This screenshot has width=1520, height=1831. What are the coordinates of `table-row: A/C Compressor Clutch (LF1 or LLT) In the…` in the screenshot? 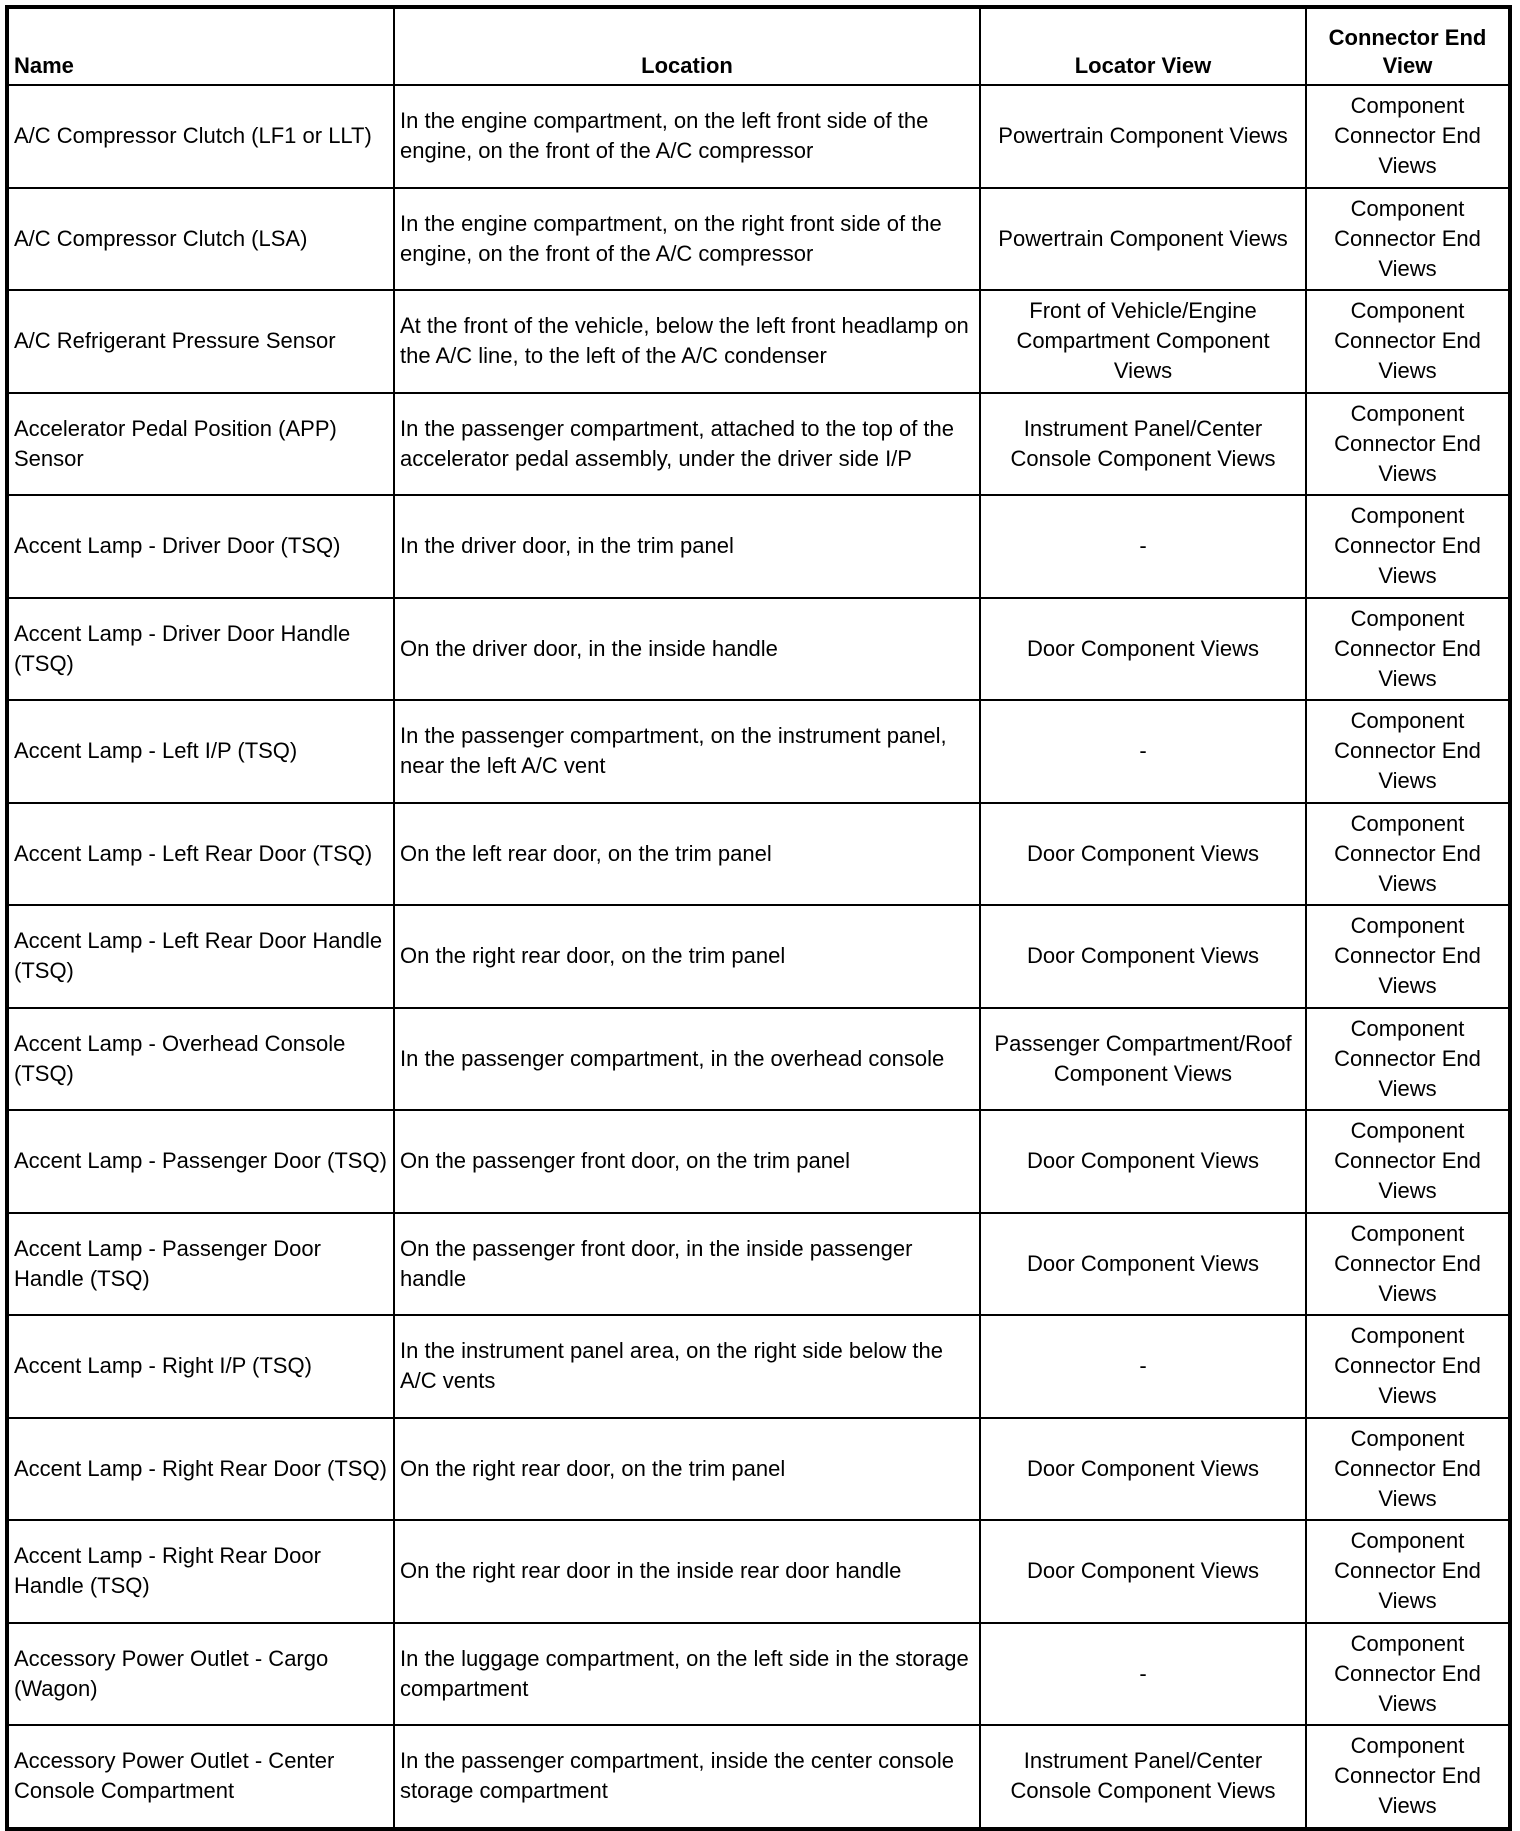 It's located at (758, 136).